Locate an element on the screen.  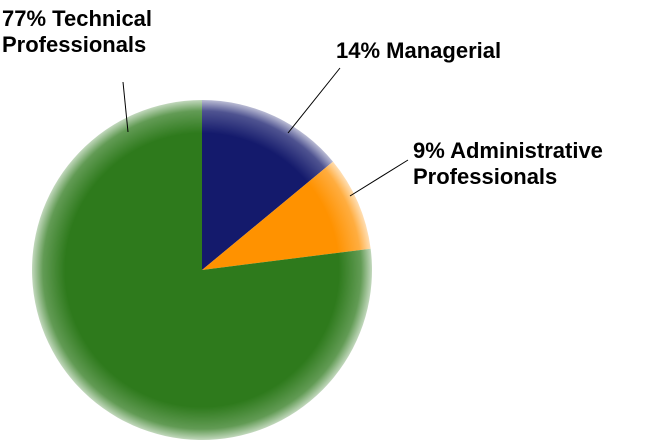
slice-value-label: 77% is located at coordinates (24, 18).